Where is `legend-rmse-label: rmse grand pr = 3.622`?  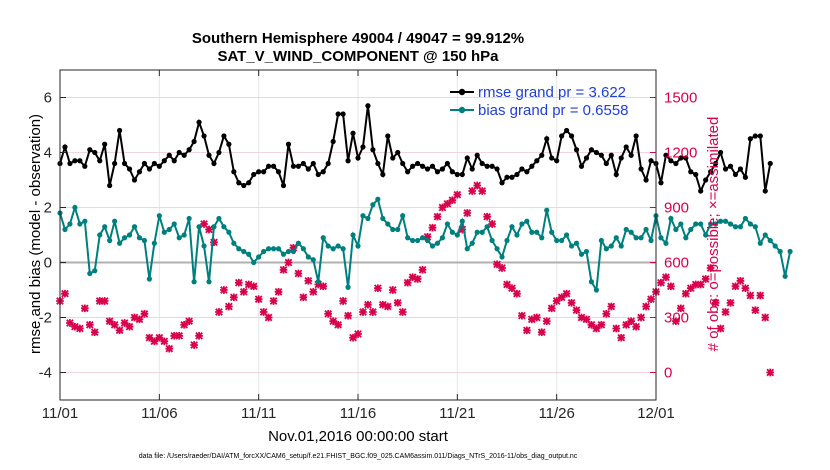
legend-rmse-label: rmse grand pr = 3.622 is located at coordinates (552, 92).